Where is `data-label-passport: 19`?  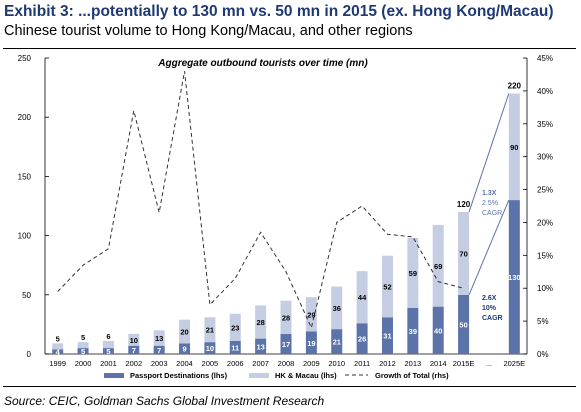
data-label-passport: 19 is located at coordinates (311, 343).